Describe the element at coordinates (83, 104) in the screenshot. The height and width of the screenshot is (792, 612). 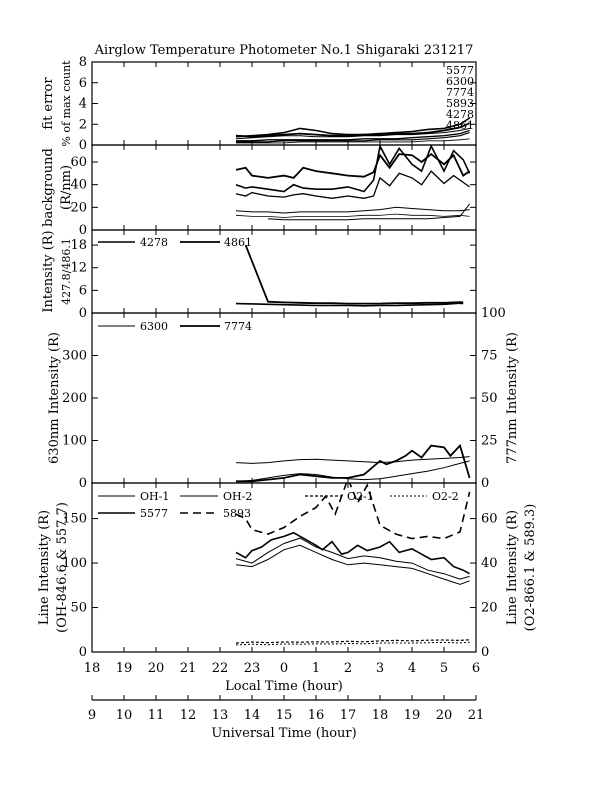
I see `y-tick-label: 4` at that location.